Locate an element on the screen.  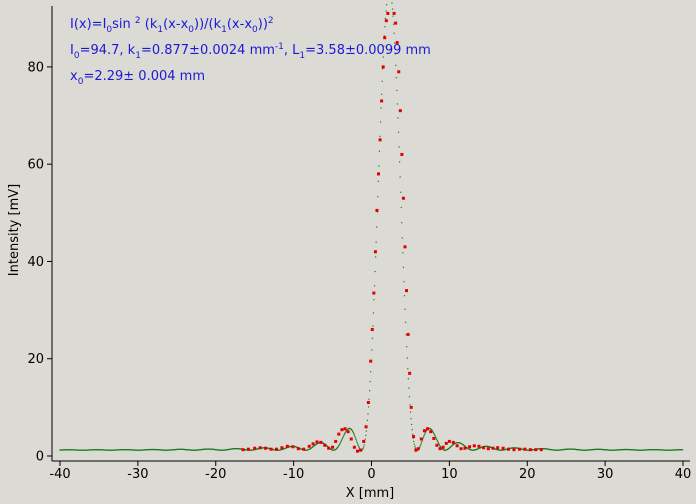
x-tick-label: -20 is located at coordinates (215, 474).